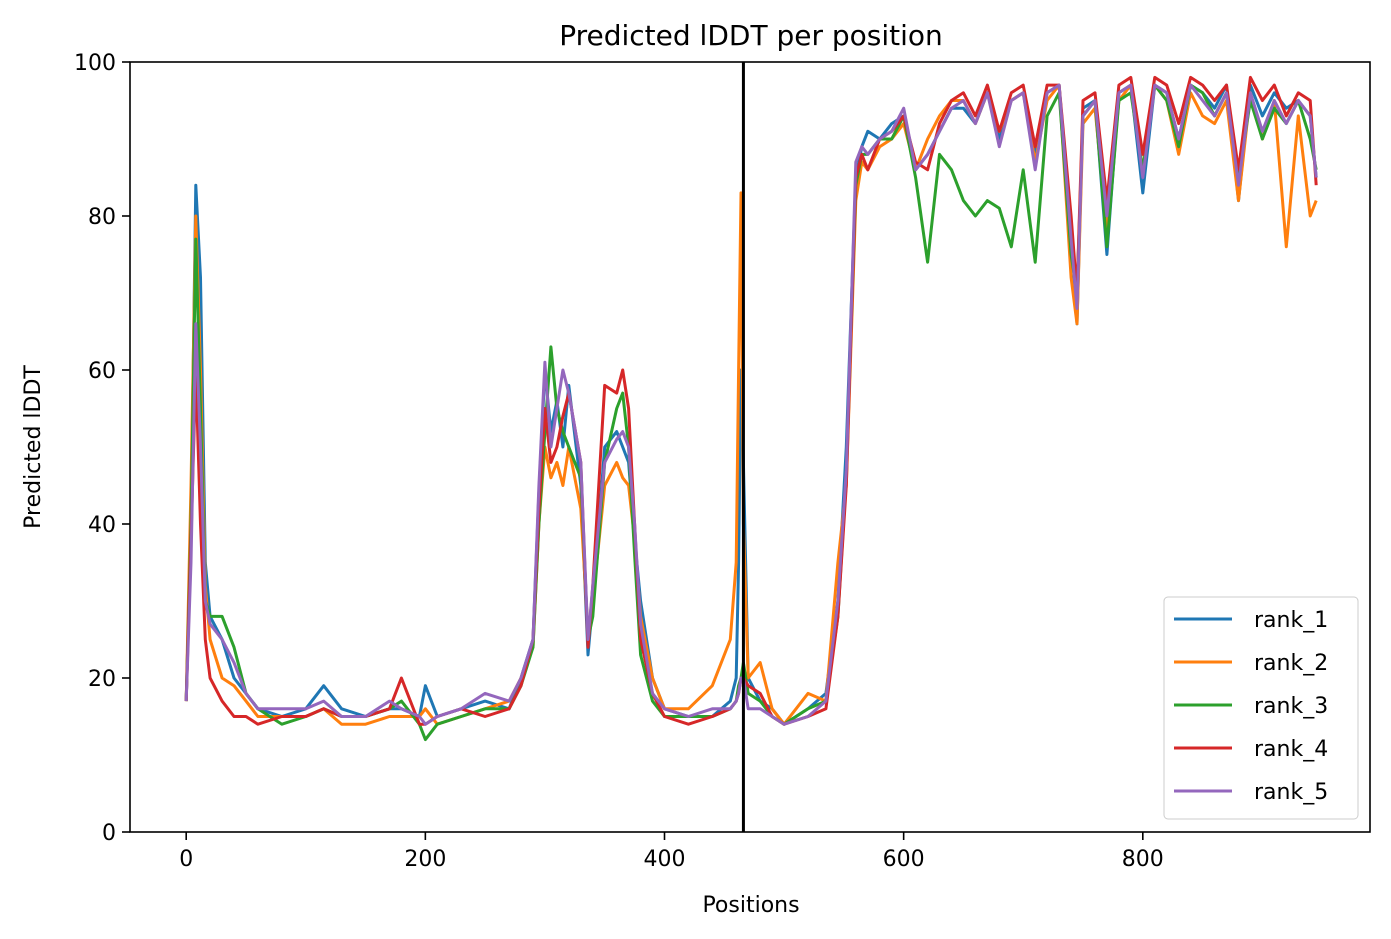  Describe the element at coordinates (665, 859) in the screenshot. I see `x-tick-label: 400` at that location.